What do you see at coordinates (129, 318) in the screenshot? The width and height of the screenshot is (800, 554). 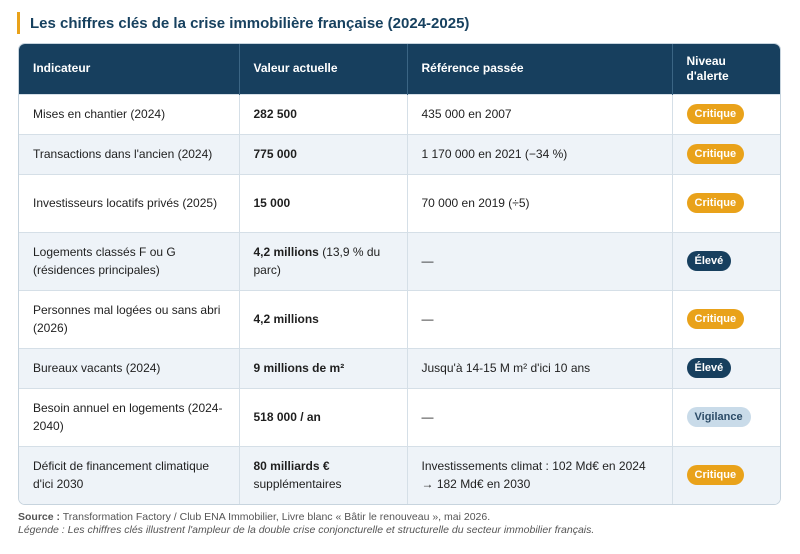 I see `cell-indicator: Personnes mal logées ou sans abri (2026)` at bounding box center [129, 318].